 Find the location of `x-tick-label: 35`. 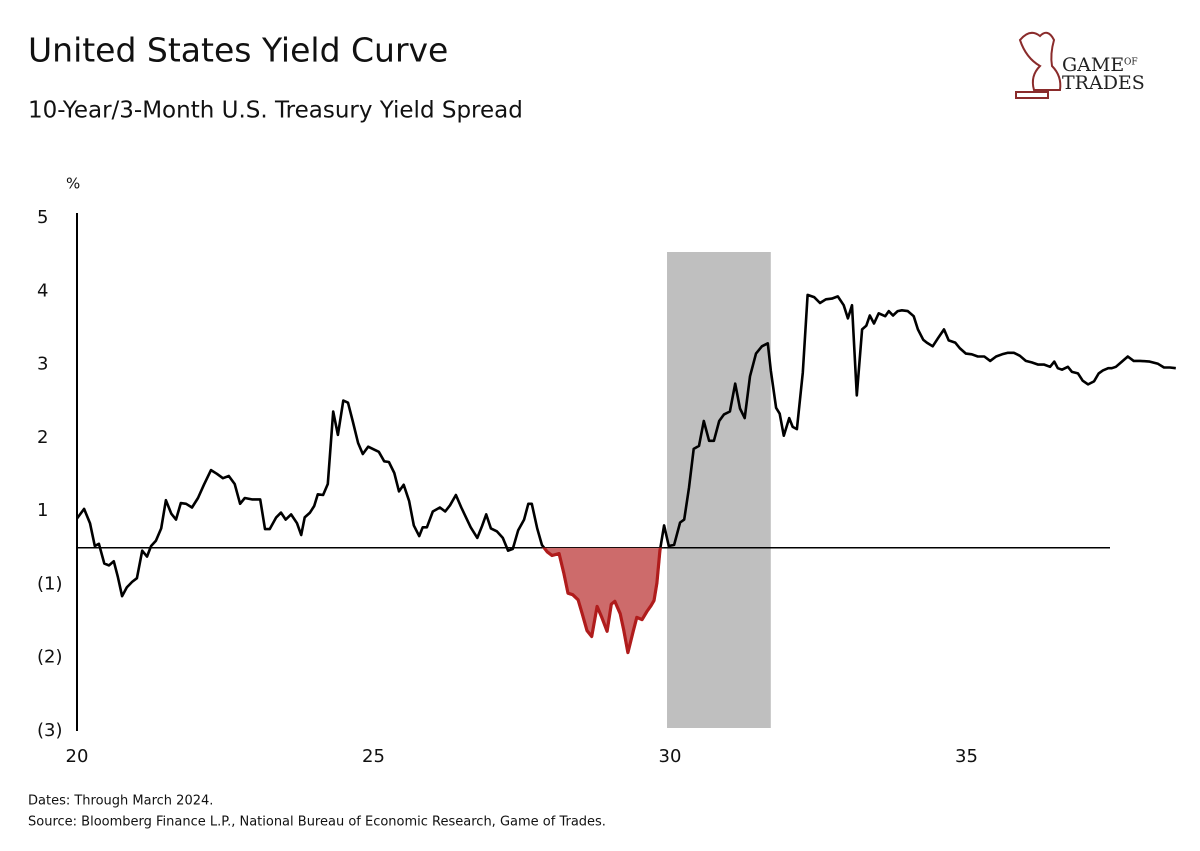

x-tick-label: 35 is located at coordinates (966, 756).